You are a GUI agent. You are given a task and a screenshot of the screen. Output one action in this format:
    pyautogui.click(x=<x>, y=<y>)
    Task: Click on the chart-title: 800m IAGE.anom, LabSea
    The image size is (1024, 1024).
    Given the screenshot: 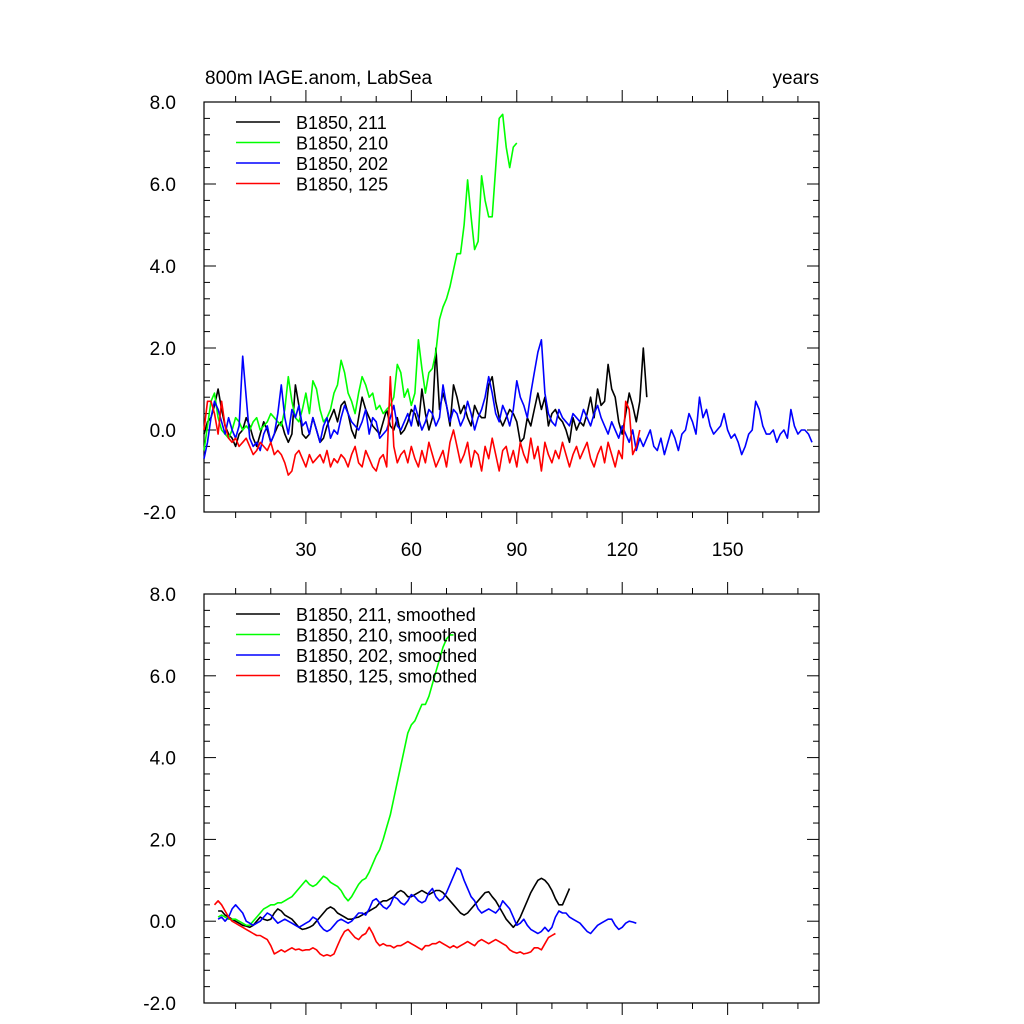 What is the action you would take?
    pyautogui.click(x=319, y=78)
    